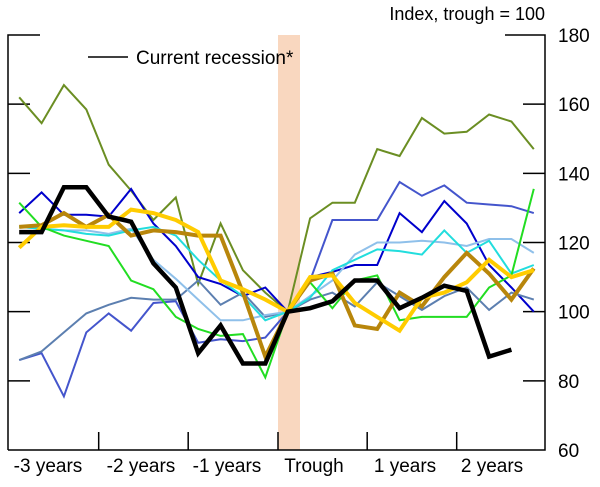 The image size is (600, 487). What do you see at coordinates (405, 466) in the screenshot?
I see `x-tick-label: 1 years` at bounding box center [405, 466].